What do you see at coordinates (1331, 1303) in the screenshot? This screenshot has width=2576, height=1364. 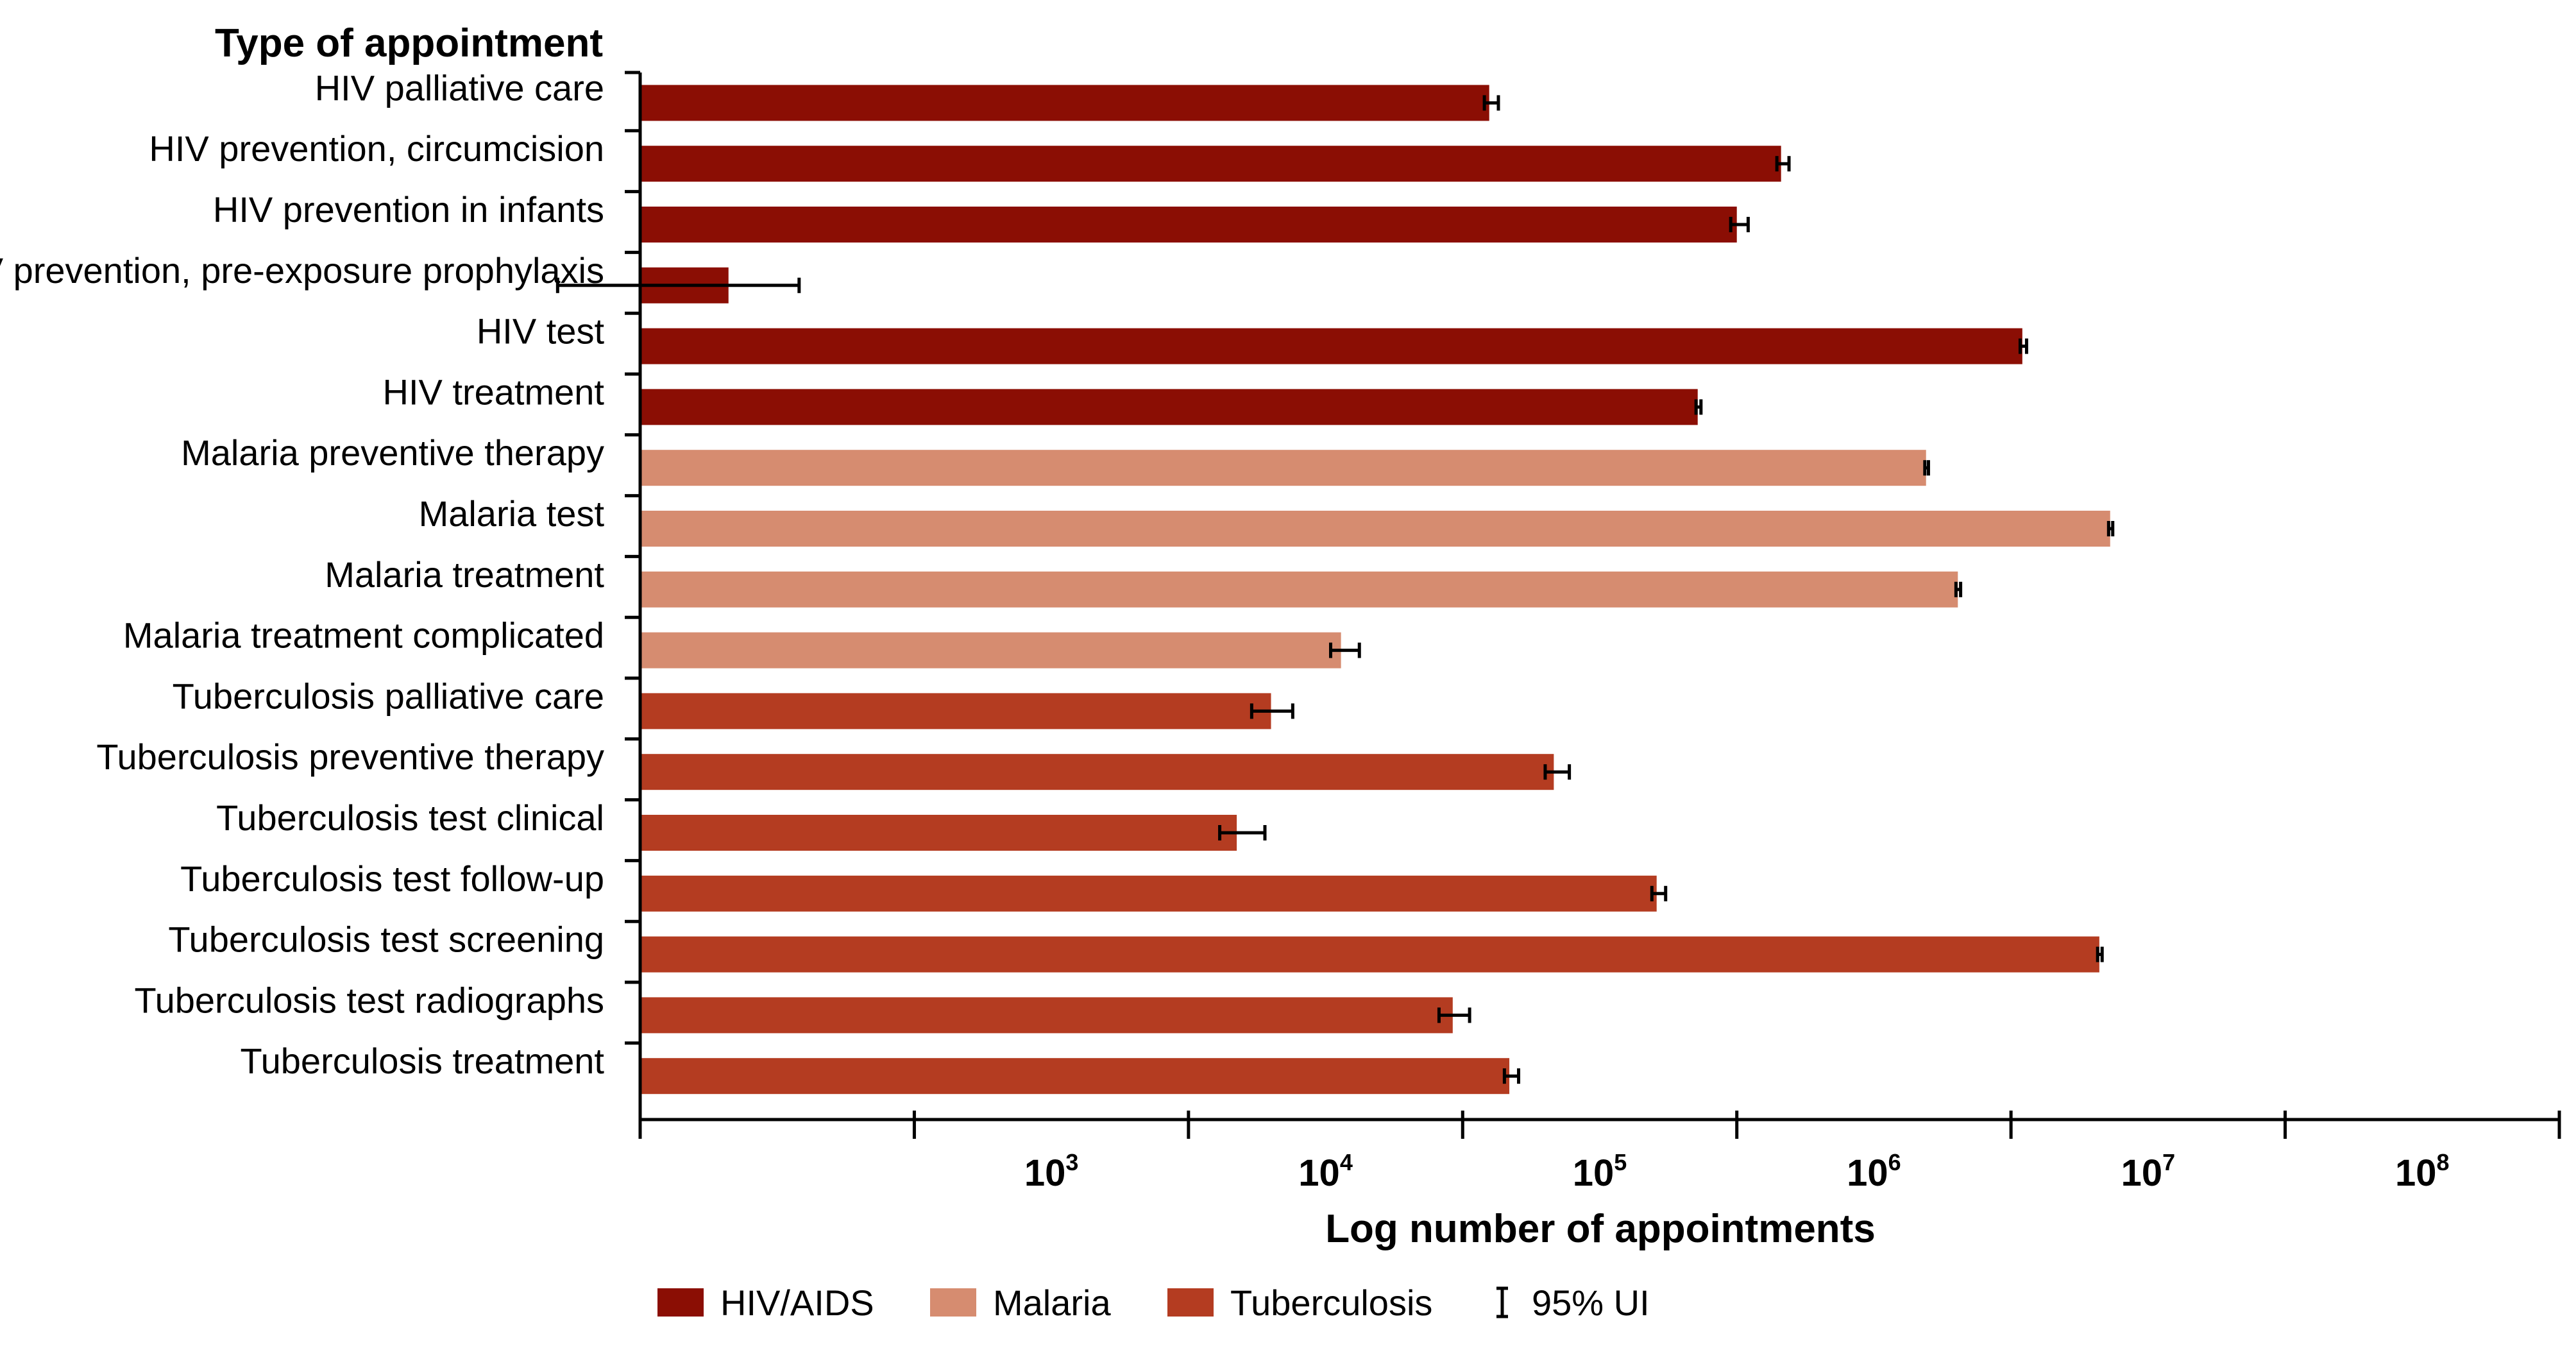 I see `legend-label: Tuberculosis` at bounding box center [1331, 1303].